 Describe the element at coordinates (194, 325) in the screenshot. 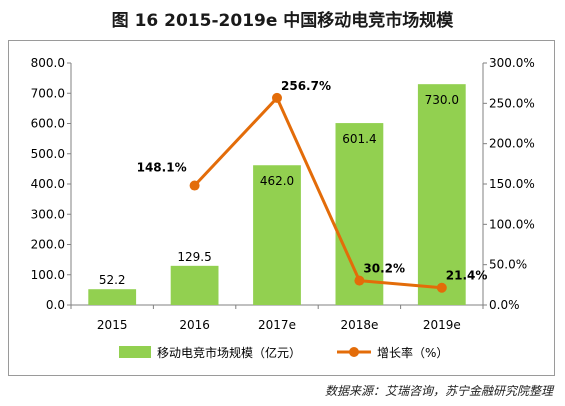

I see `x-tick-label: 2016` at that location.